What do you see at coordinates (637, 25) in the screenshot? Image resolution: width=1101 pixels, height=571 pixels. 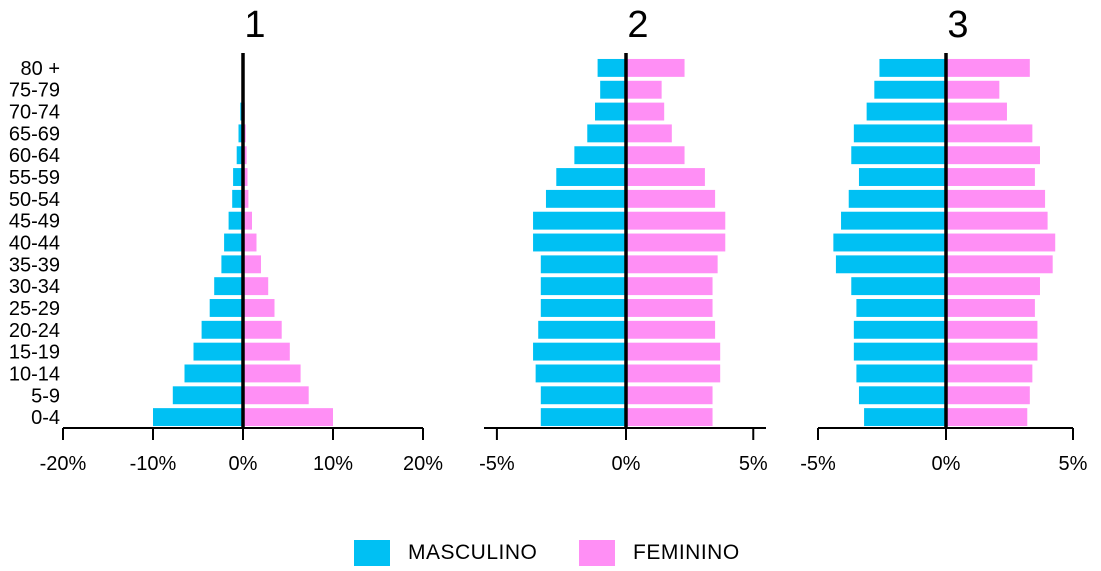 I see `pyramid-title-2: 2` at bounding box center [637, 25].